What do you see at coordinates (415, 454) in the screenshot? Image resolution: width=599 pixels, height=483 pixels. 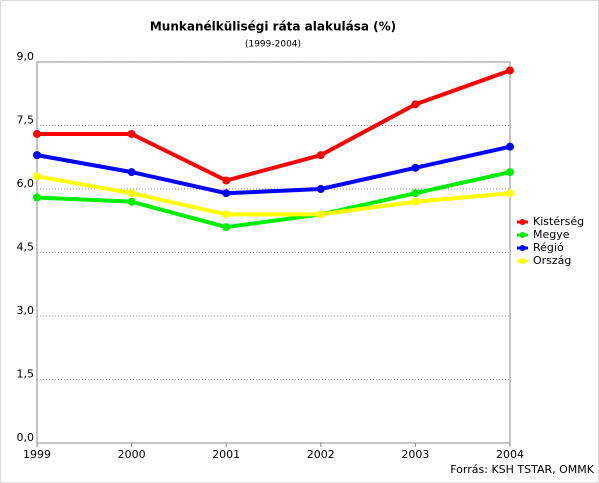 I see `x-tick-label: 2003` at bounding box center [415, 454].